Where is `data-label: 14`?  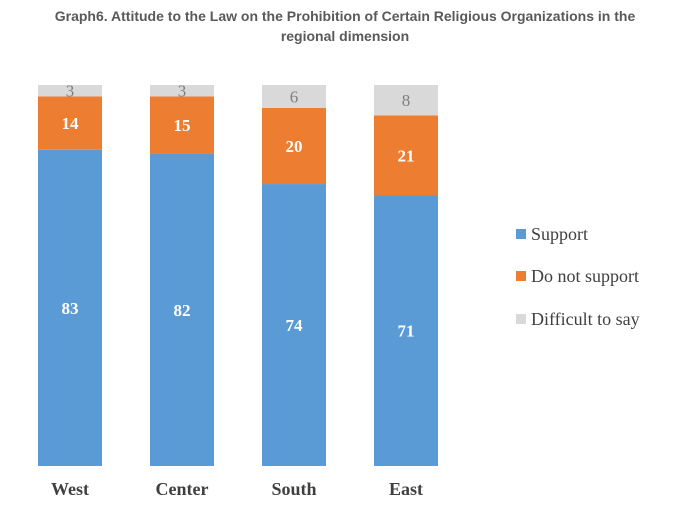 data-label: 14 is located at coordinates (71, 123).